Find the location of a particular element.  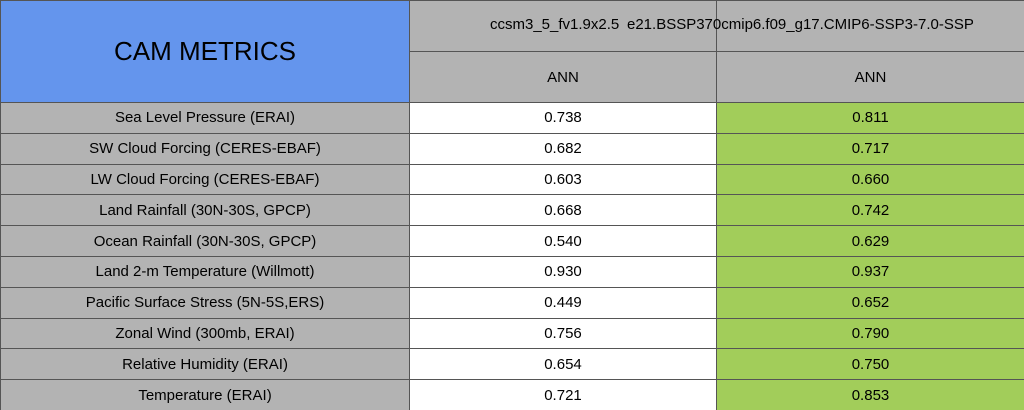

metric-name: LW Cloud Forcing (CERES-EBAF) is located at coordinates (205, 179).